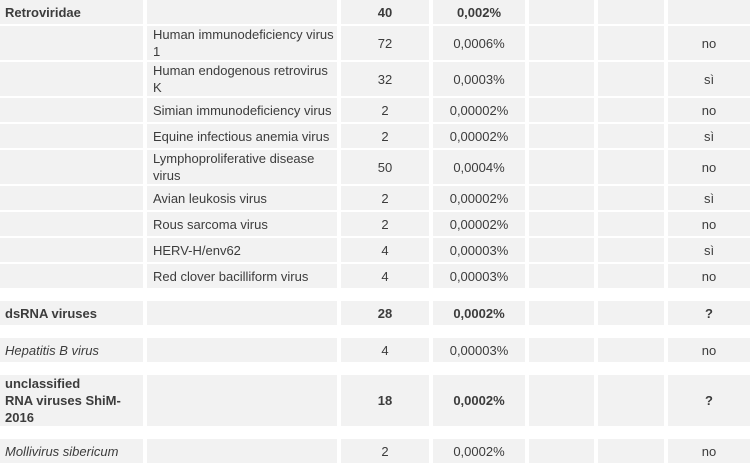  What do you see at coordinates (479, 79) in the screenshot?
I see `percent-cell: 0,0003%` at bounding box center [479, 79].